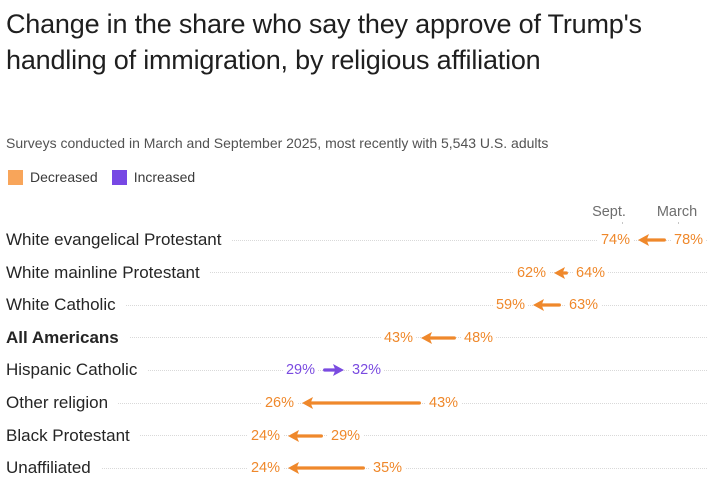  I want to click on sept-value-label: 59%, so click(510, 305).